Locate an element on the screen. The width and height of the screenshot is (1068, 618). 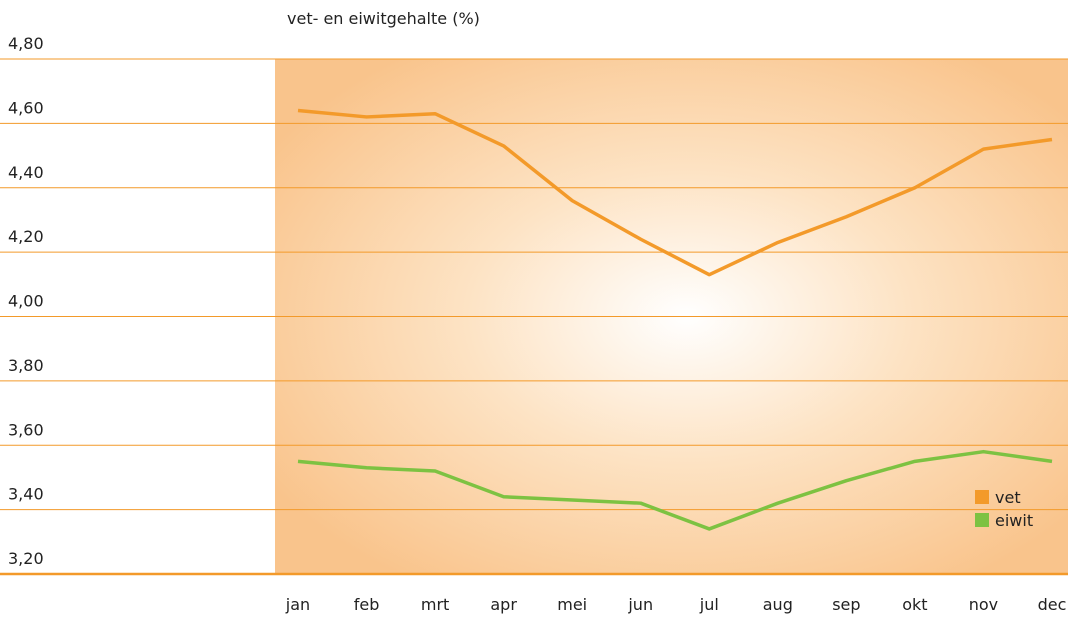
y-tick-label: 4,60 is located at coordinates (26, 107).